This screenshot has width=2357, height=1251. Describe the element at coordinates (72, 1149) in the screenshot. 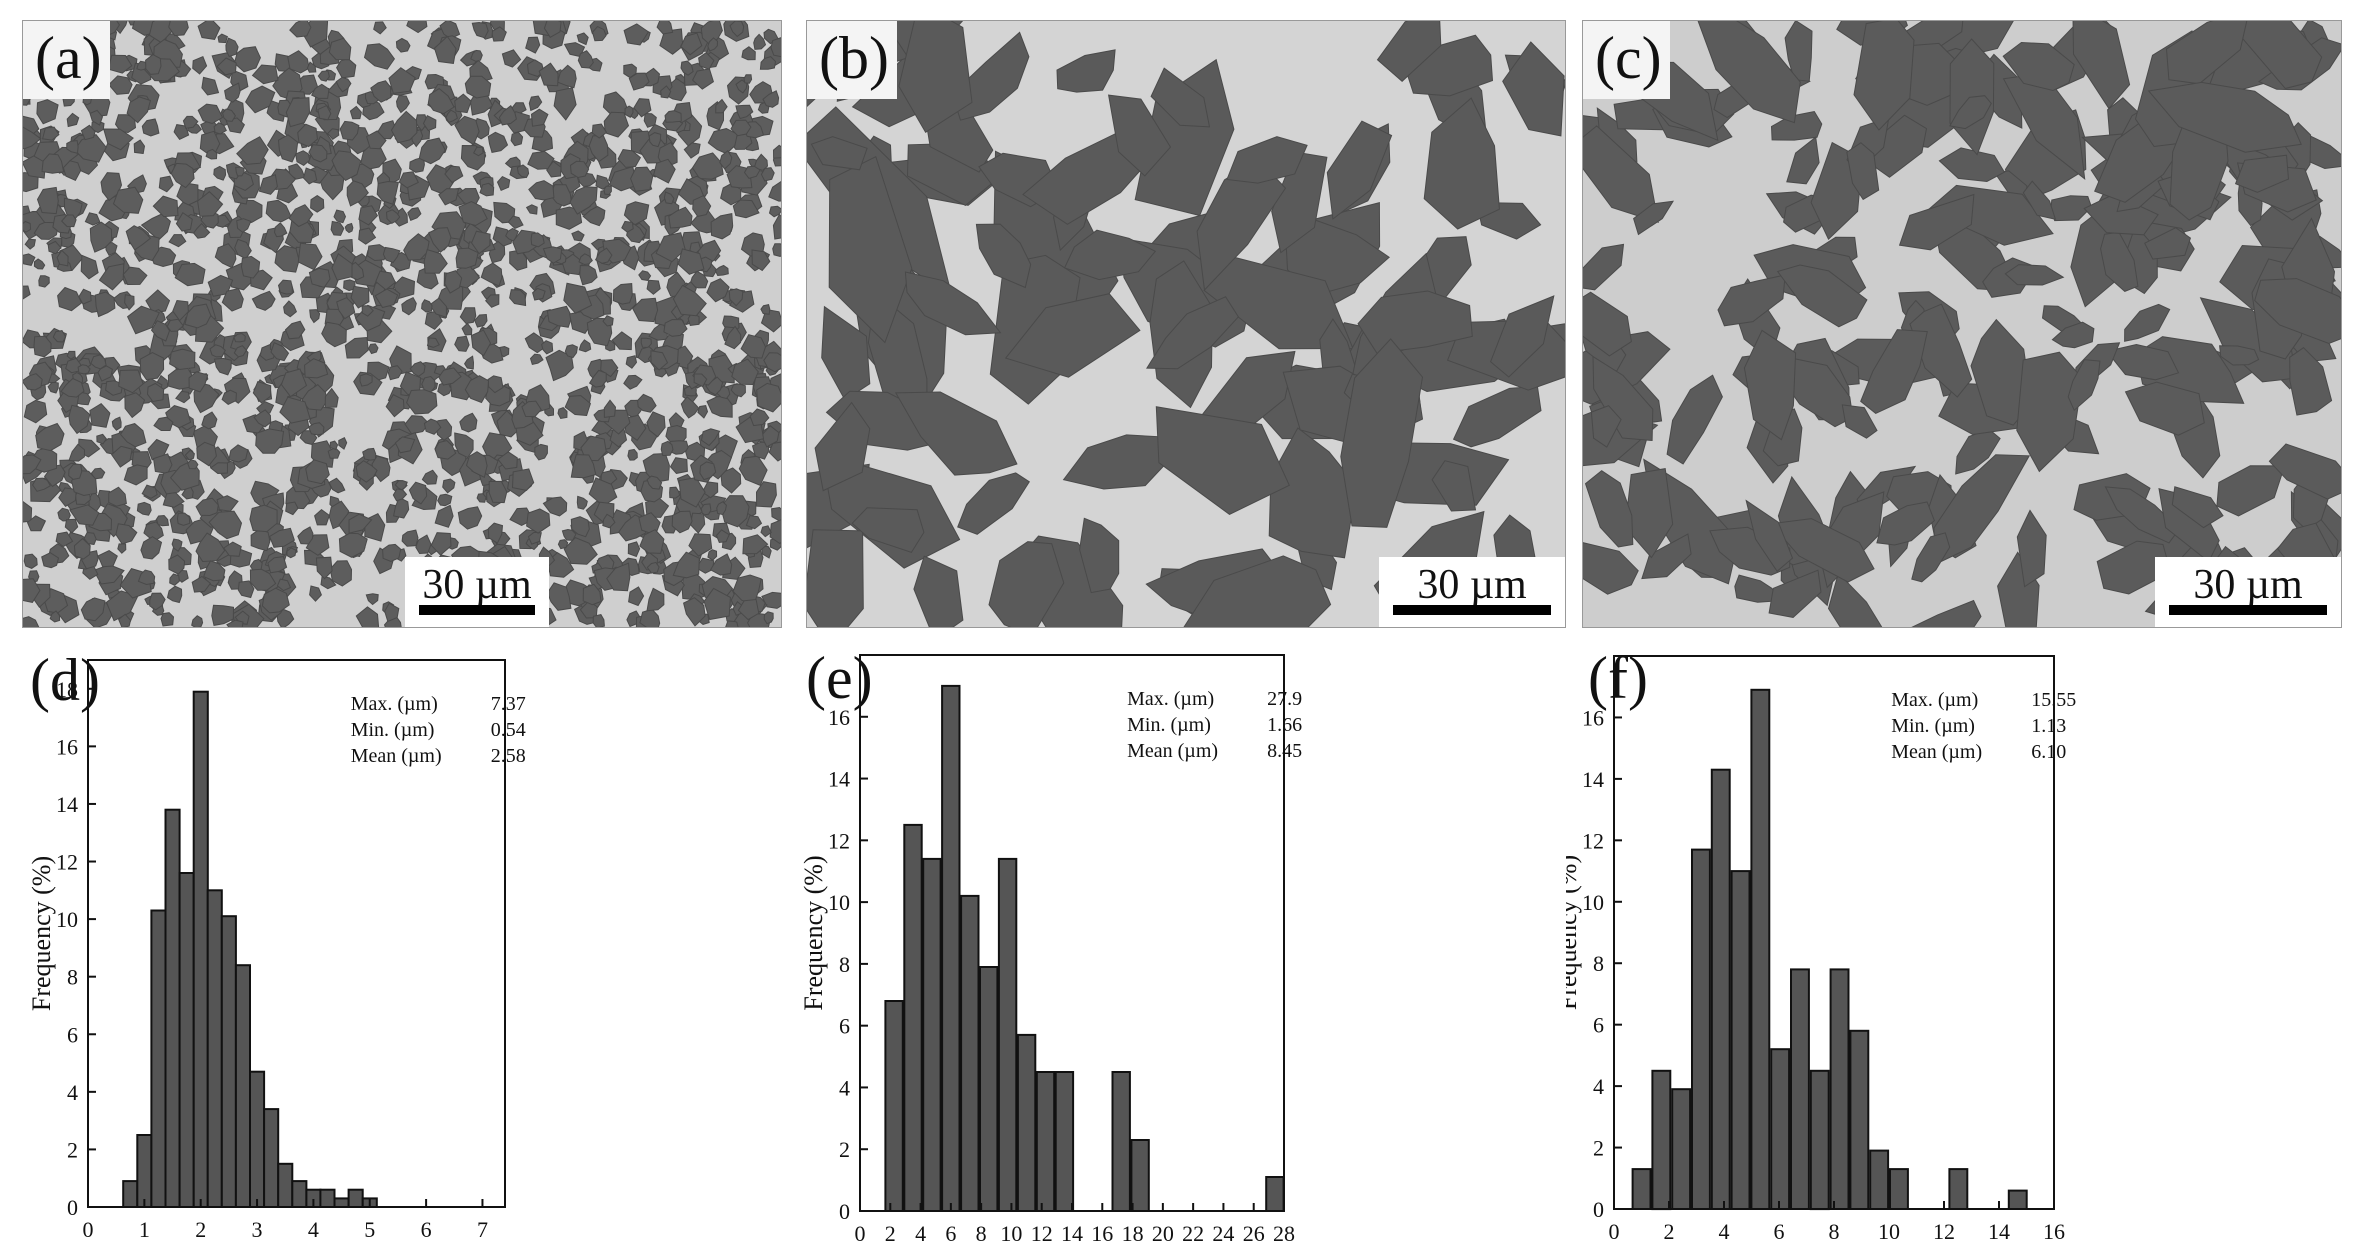

I see `y-tick-label: 2` at that location.